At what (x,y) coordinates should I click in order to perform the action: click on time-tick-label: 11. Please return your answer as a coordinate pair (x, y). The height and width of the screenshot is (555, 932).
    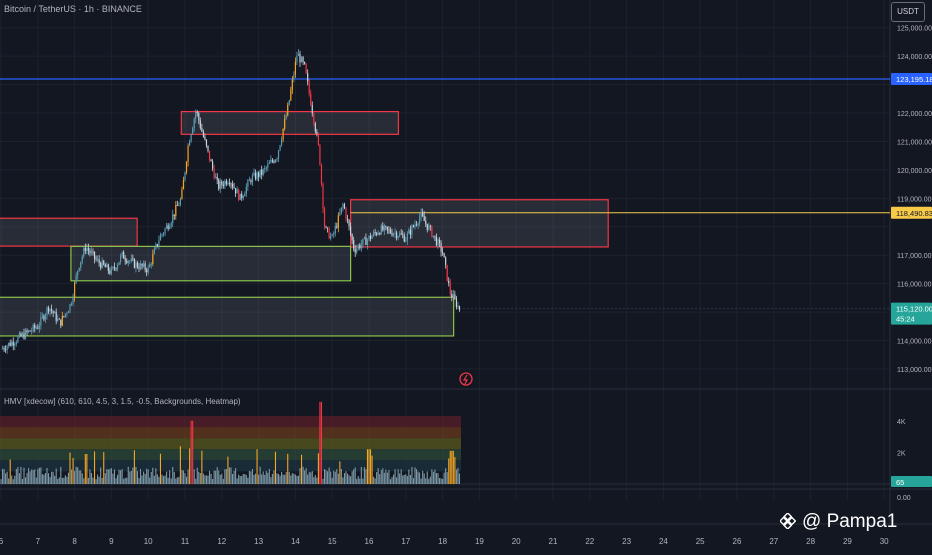
    Looking at the image, I should click on (185, 541).